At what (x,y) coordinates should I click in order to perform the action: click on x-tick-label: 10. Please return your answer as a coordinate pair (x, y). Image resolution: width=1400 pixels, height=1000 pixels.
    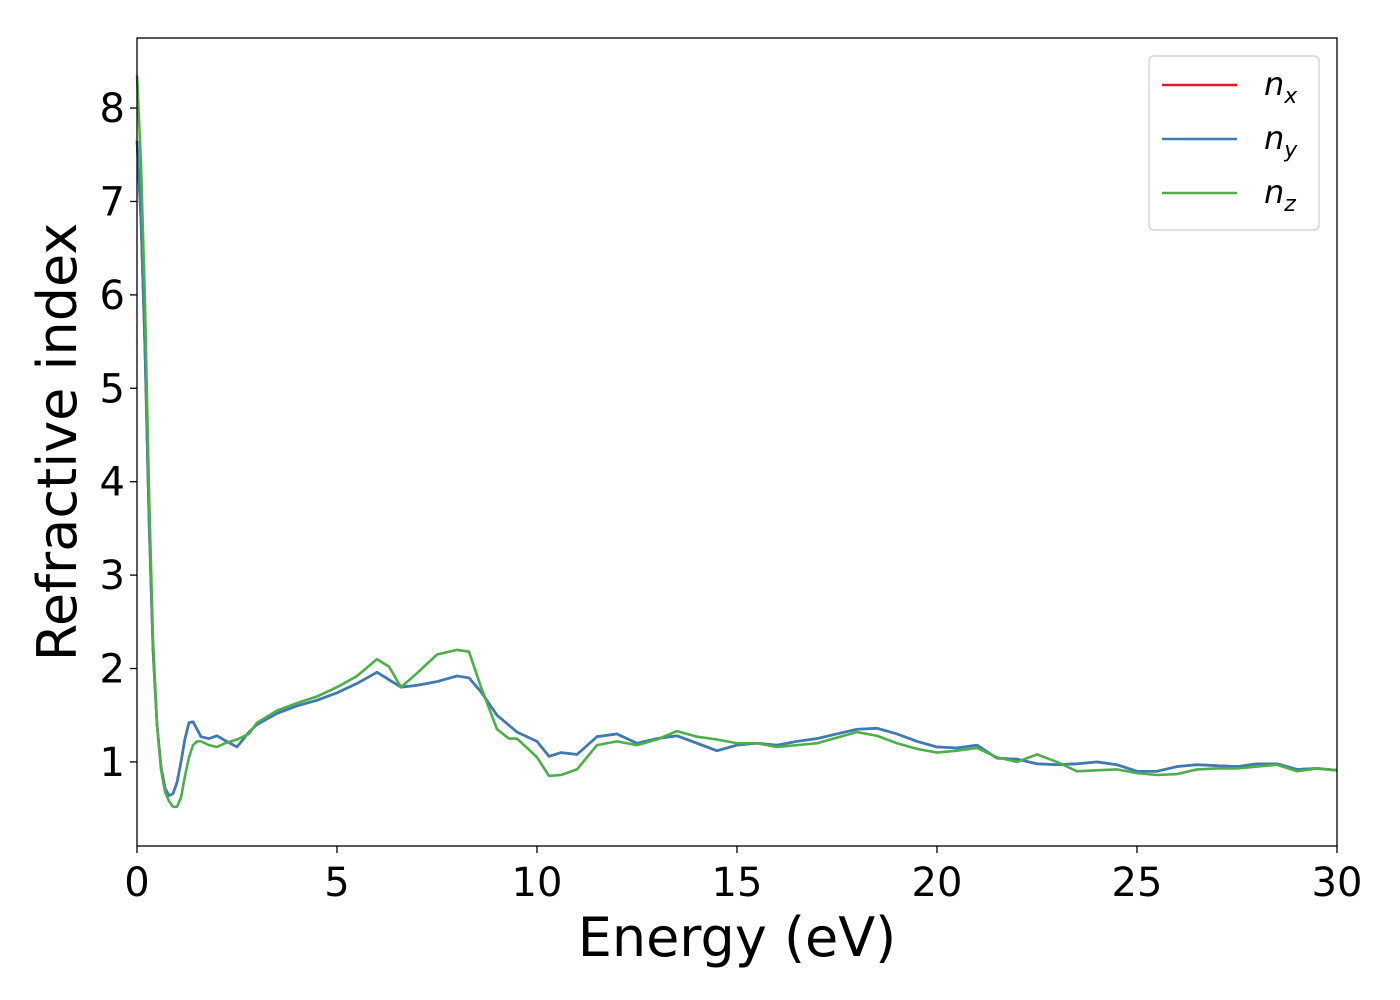
    Looking at the image, I should click on (537, 883).